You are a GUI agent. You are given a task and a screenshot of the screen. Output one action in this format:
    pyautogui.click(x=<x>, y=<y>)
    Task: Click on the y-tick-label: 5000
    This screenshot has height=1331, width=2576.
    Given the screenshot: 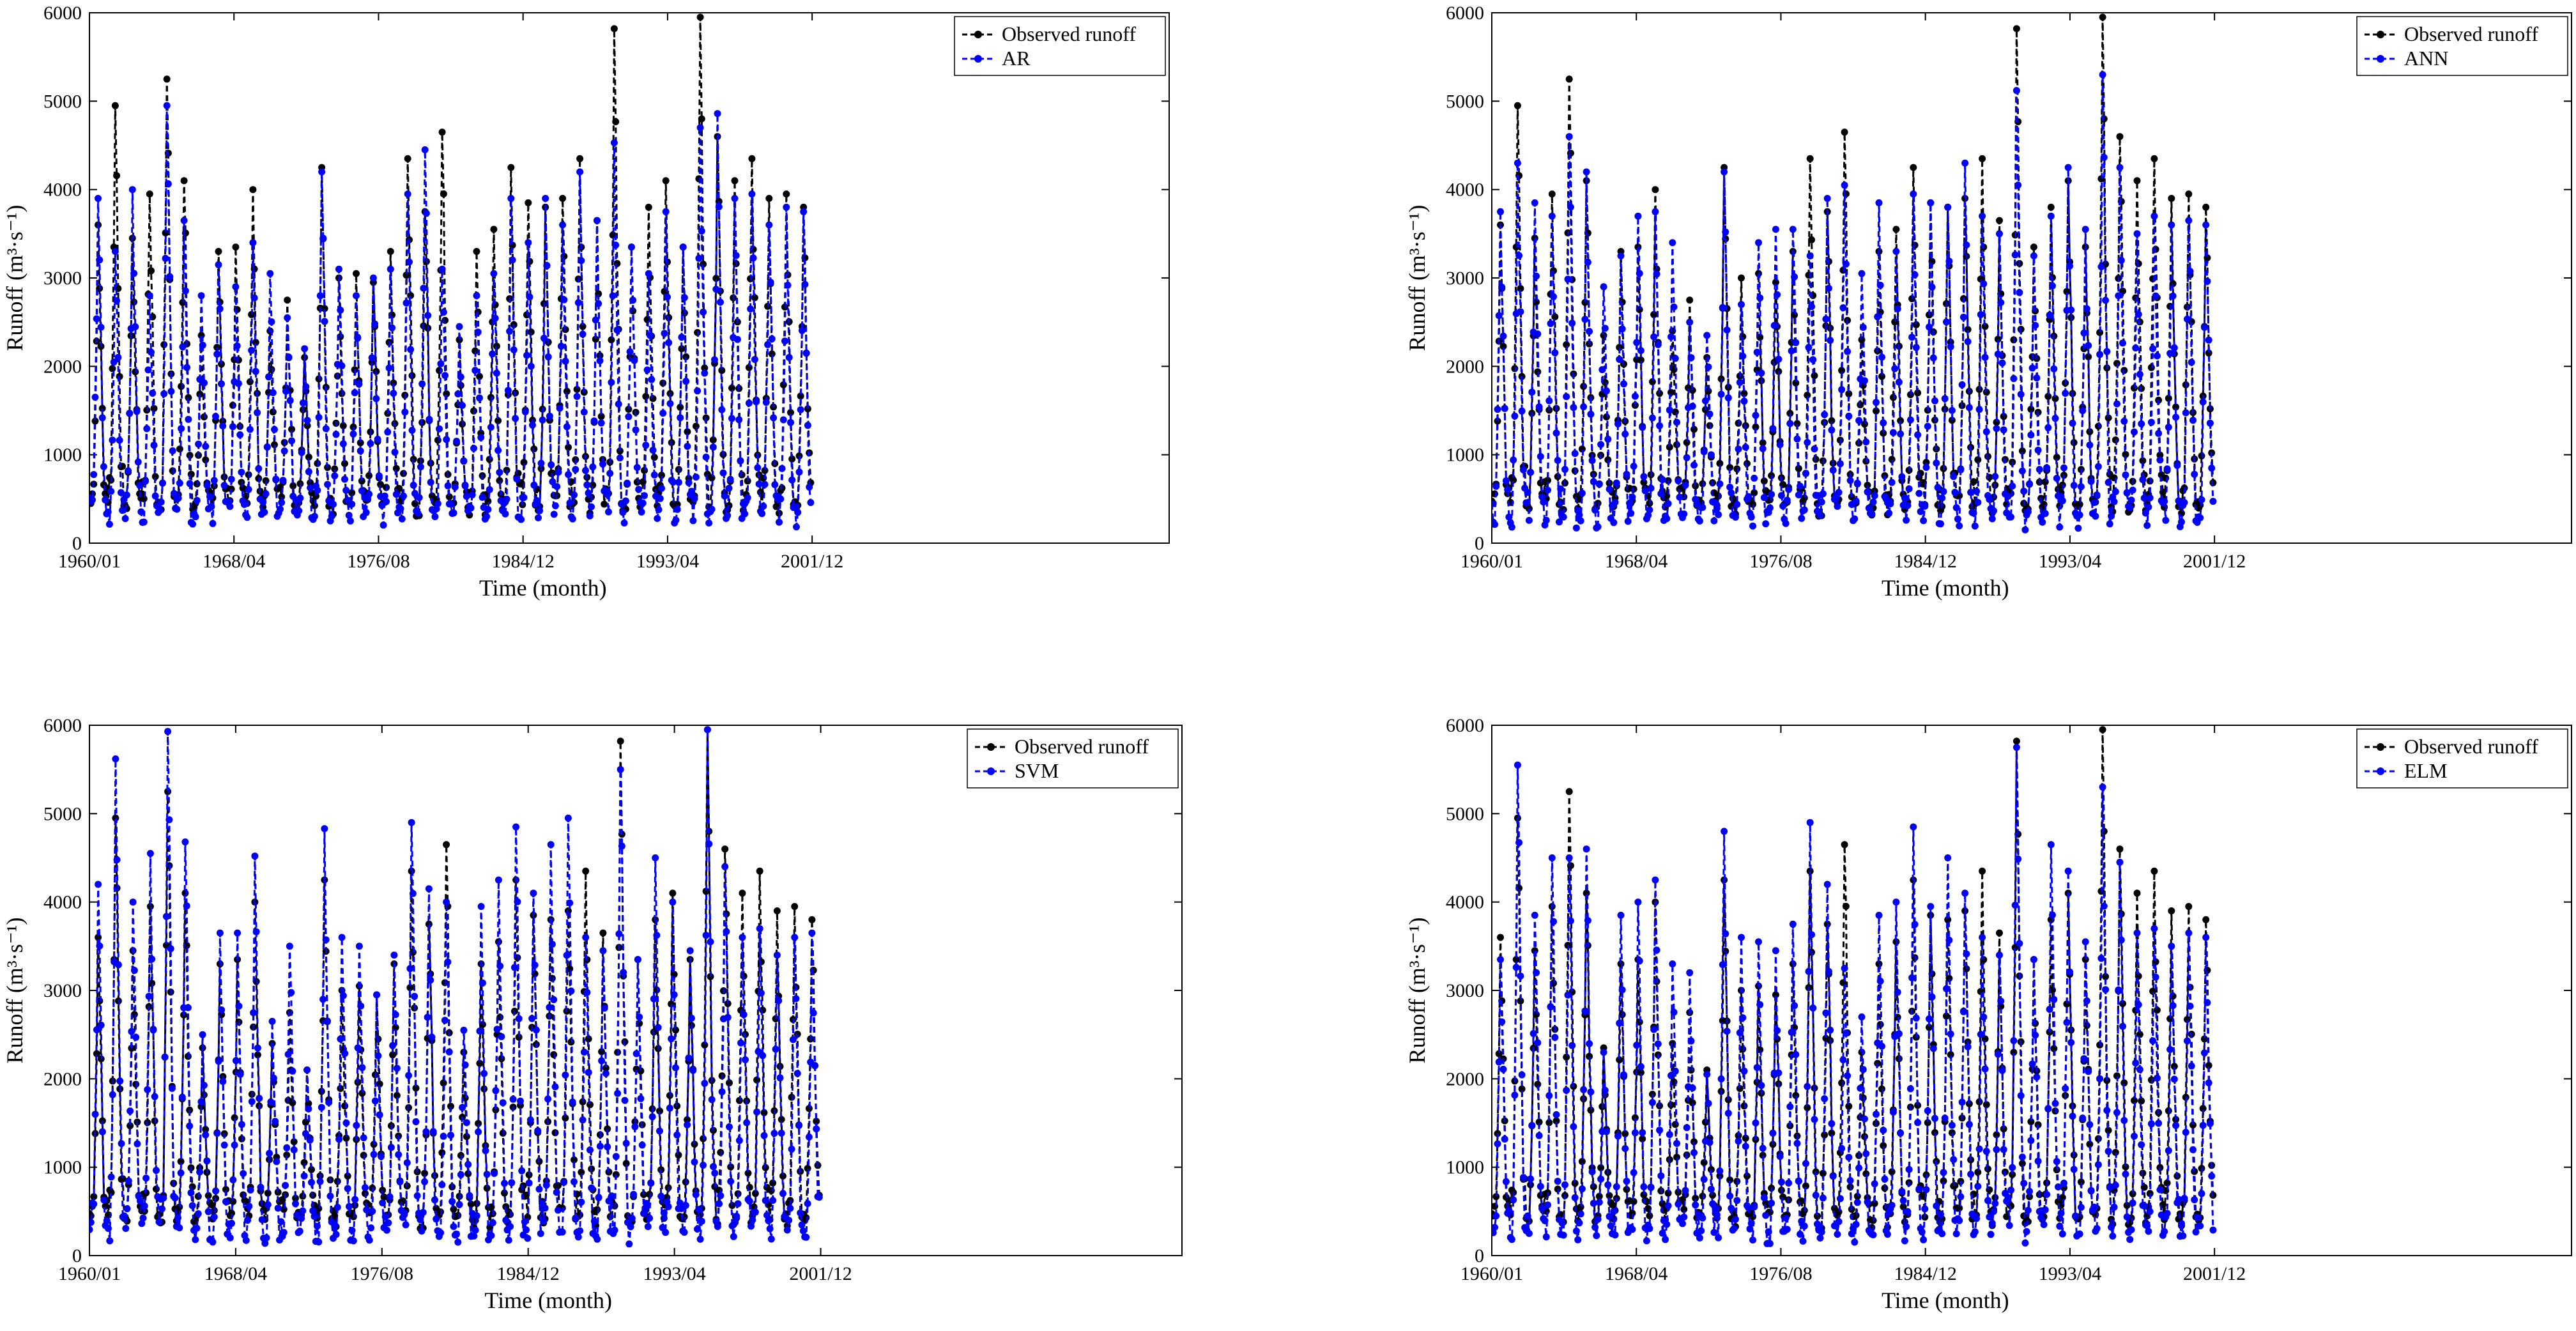 What is the action you would take?
    pyautogui.click(x=1465, y=813)
    